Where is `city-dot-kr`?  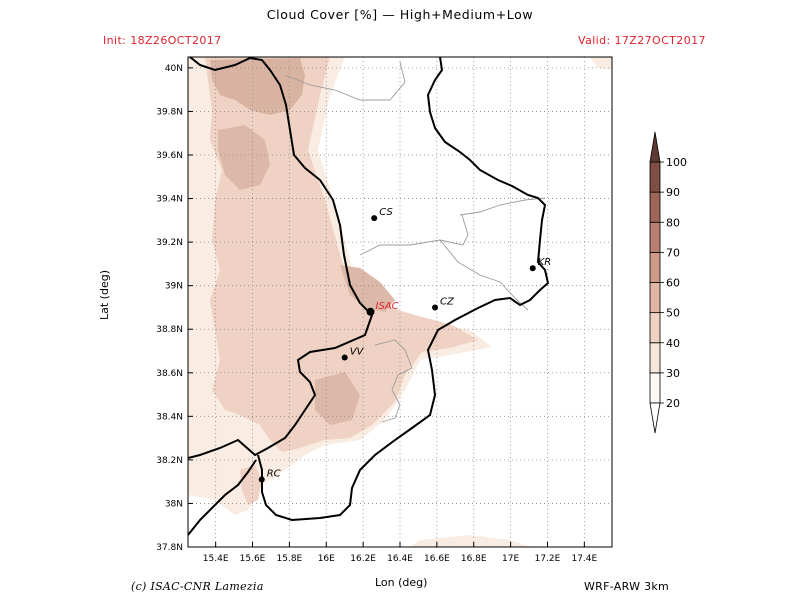
city-dot-kr is located at coordinates (532, 268).